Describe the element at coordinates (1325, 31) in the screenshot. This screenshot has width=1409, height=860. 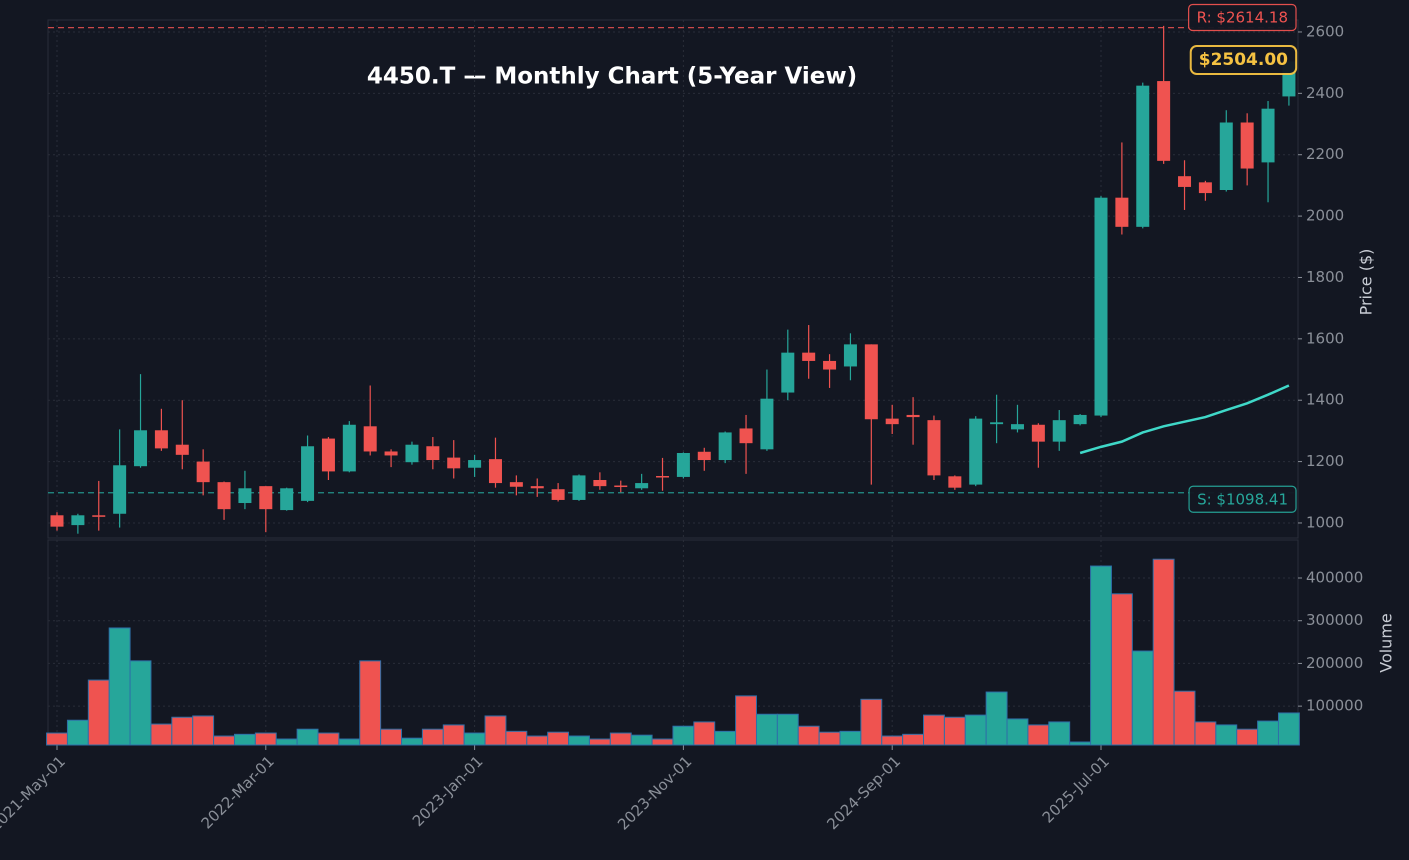
I see `y-tick-label: 2600` at that location.